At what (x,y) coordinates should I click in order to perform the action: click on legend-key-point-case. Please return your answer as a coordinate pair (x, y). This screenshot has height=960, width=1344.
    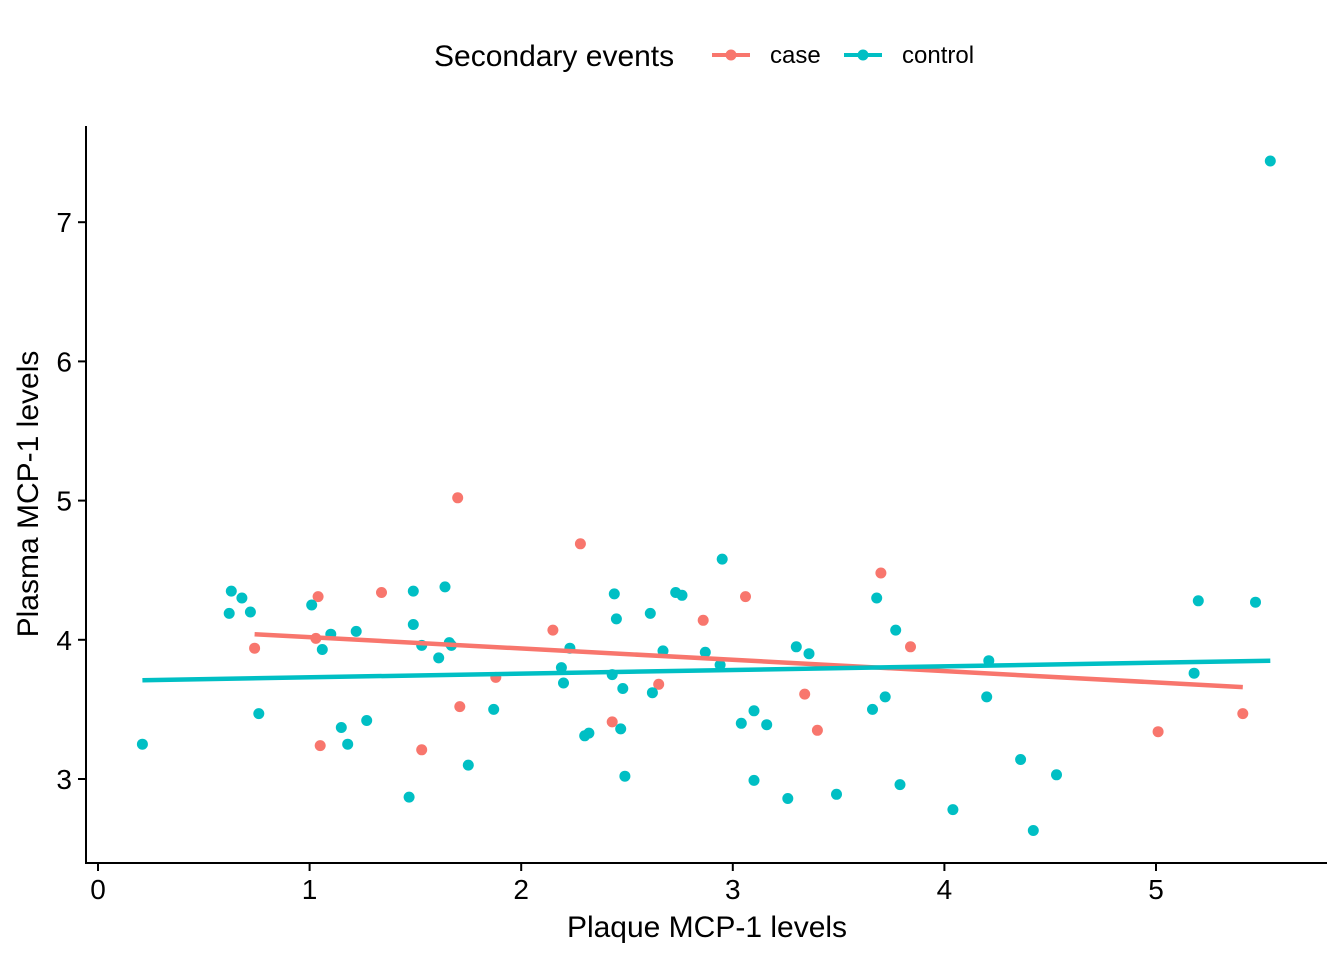
    Looking at the image, I should click on (731, 55).